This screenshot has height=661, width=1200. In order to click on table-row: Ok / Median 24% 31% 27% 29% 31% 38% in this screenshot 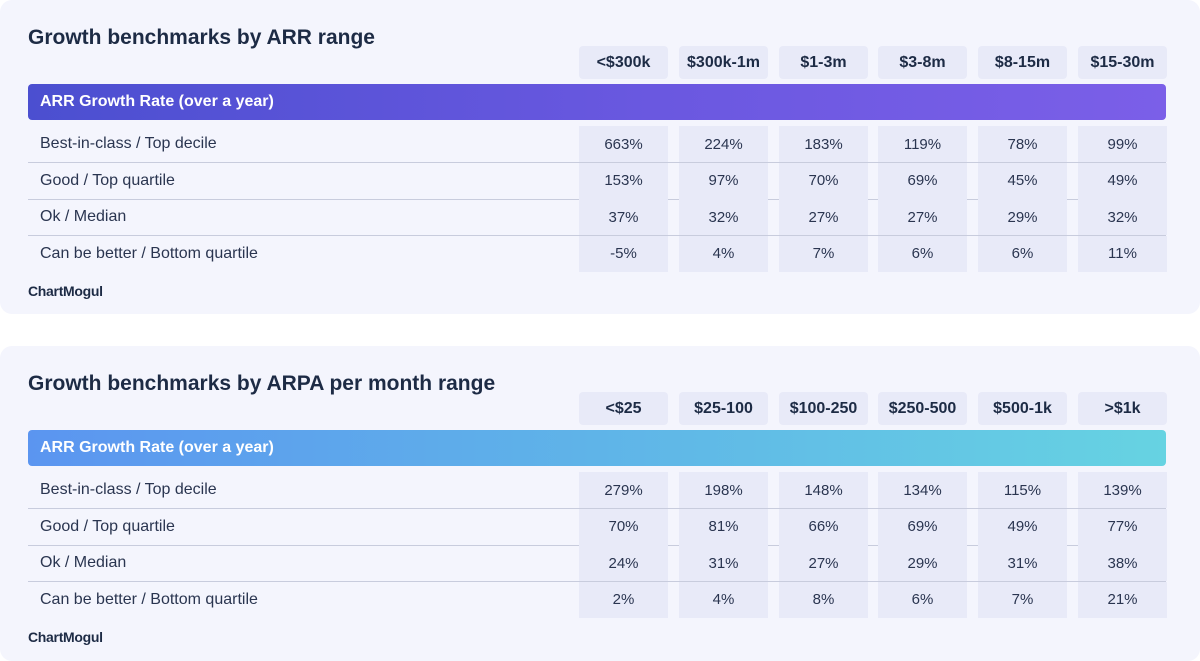, I will do `click(597, 563)`.